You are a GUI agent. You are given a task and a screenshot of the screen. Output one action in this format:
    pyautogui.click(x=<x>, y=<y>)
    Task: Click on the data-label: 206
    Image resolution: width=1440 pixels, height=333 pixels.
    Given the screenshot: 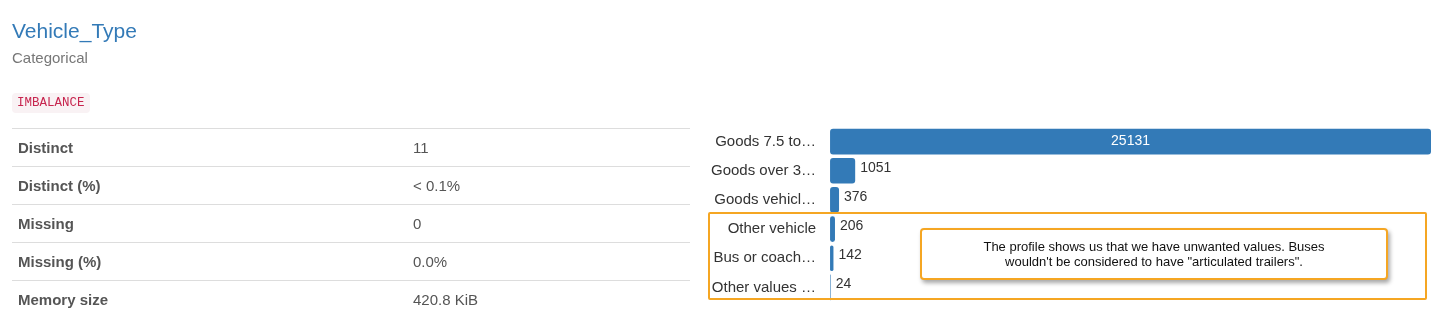 What is the action you would take?
    pyautogui.click(x=851, y=224)
    